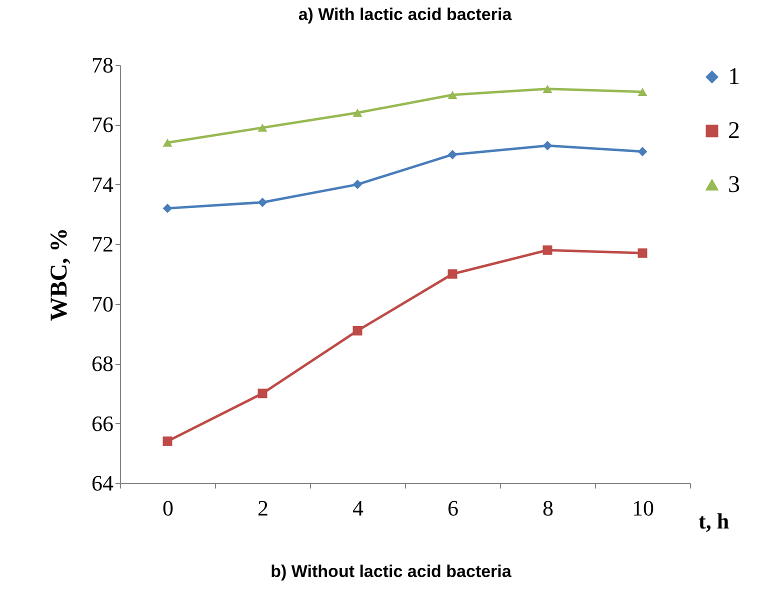 This screenshot has height=601, width=782. Describe the element at coordinates (453, 508) in the screenshot. I see `x-tick-label: 6` at that location.